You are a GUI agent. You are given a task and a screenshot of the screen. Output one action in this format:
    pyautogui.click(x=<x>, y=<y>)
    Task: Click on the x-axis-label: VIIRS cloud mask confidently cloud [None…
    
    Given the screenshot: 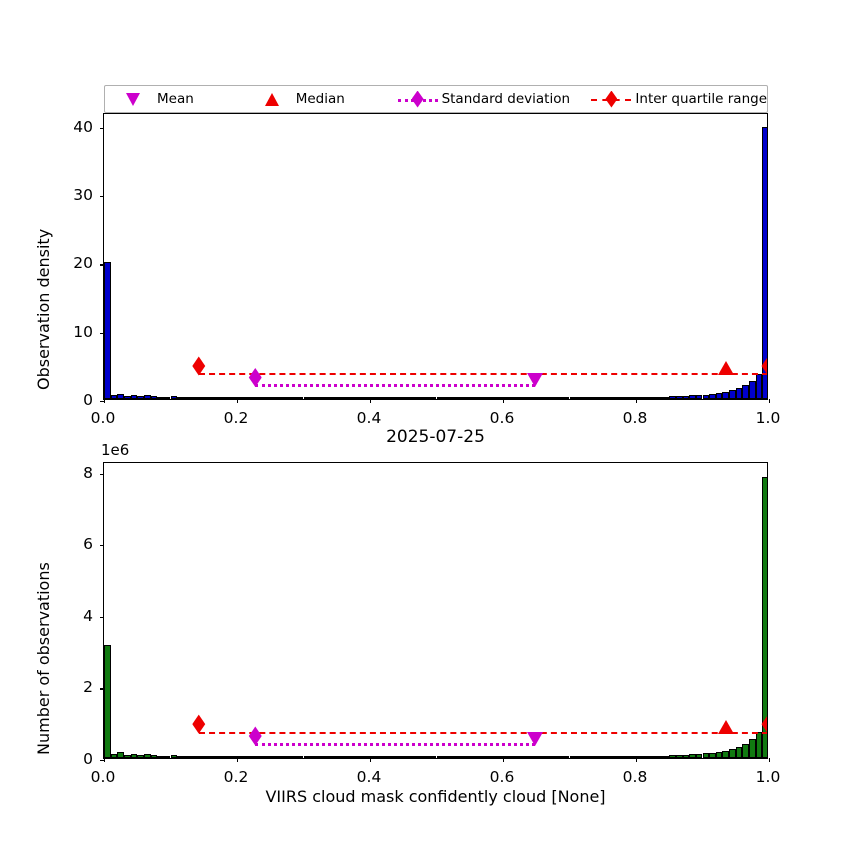 What is the action you would take?
    pyautogui.click(x=435, y=796)
    